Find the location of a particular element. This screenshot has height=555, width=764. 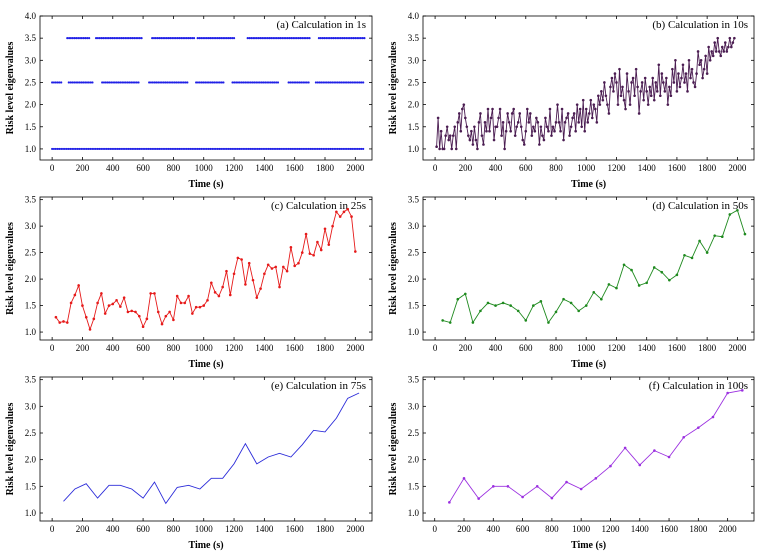

y-tick-label: 4.0 is located at coordinates (414, 16).